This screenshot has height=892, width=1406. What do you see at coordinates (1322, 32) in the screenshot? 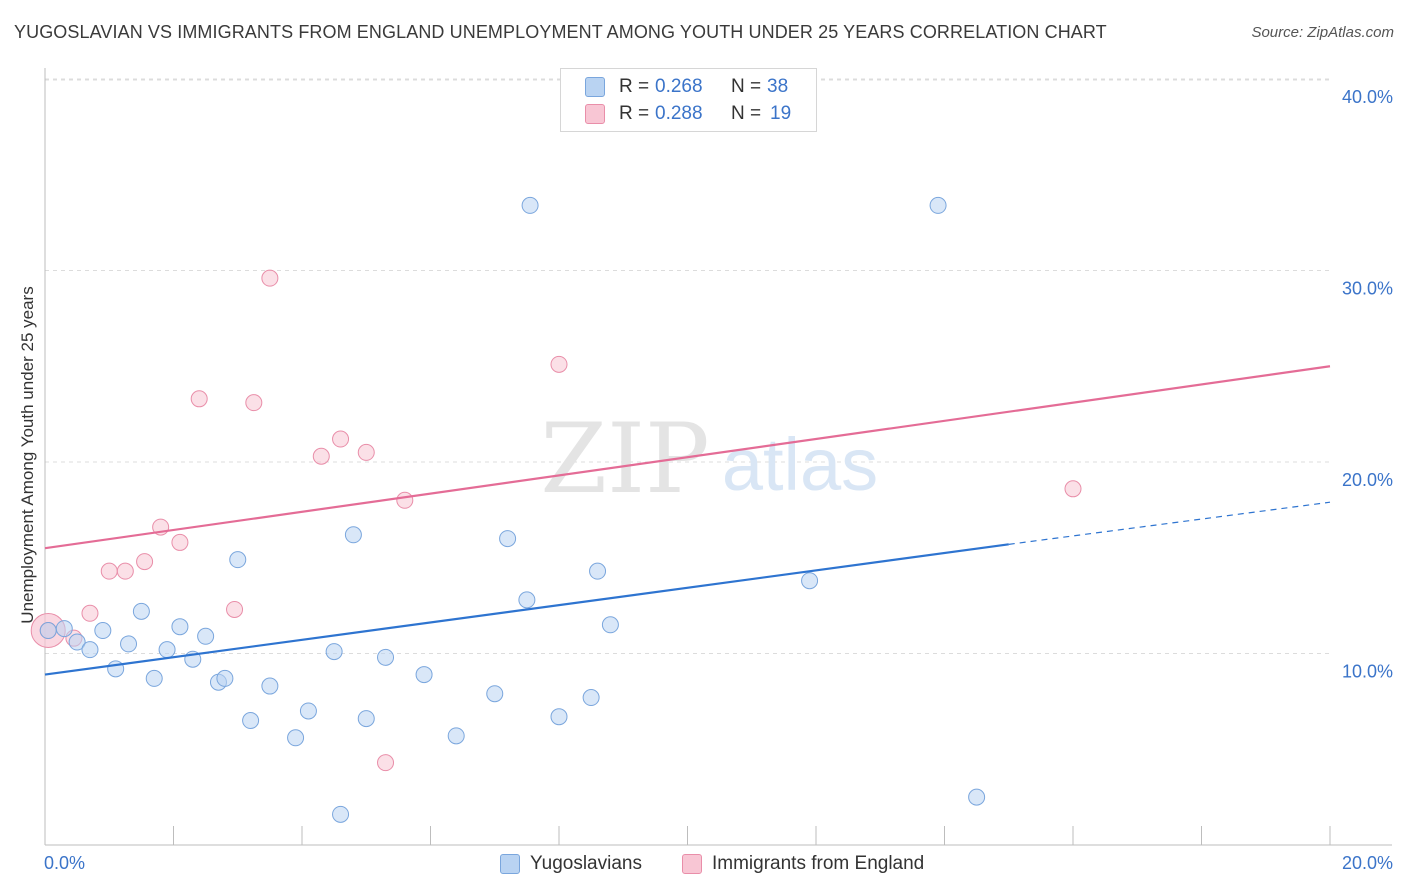
I see `source-label: Source: ZipAtlas.com` at bounding box center [1322, 32].